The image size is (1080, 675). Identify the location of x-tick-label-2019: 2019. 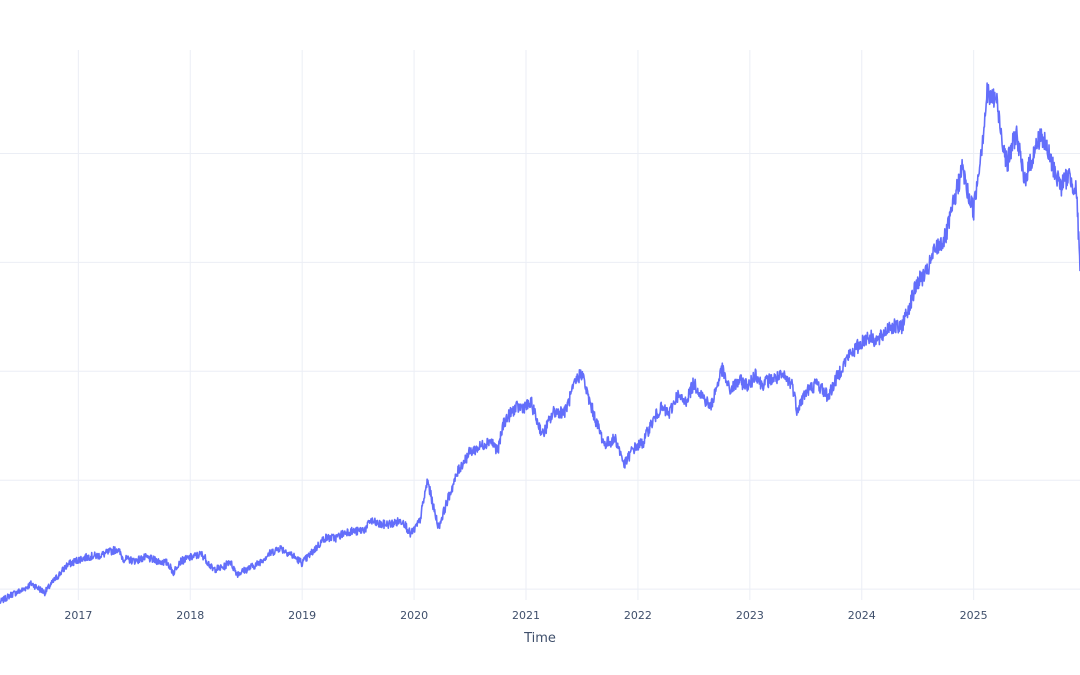
(302, 615).